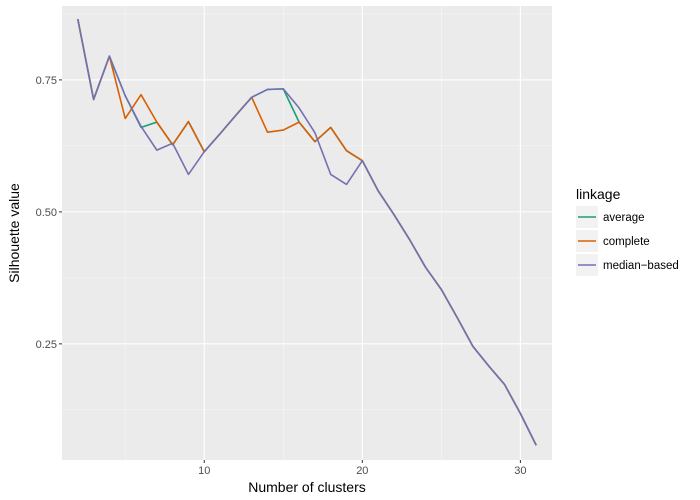 This screenshot has width=700, height=500. What do you see at coordinates (306, 487) in the screenshot?
I see `x-axis-title: Number of clusters` at bounding box center [306, 487].